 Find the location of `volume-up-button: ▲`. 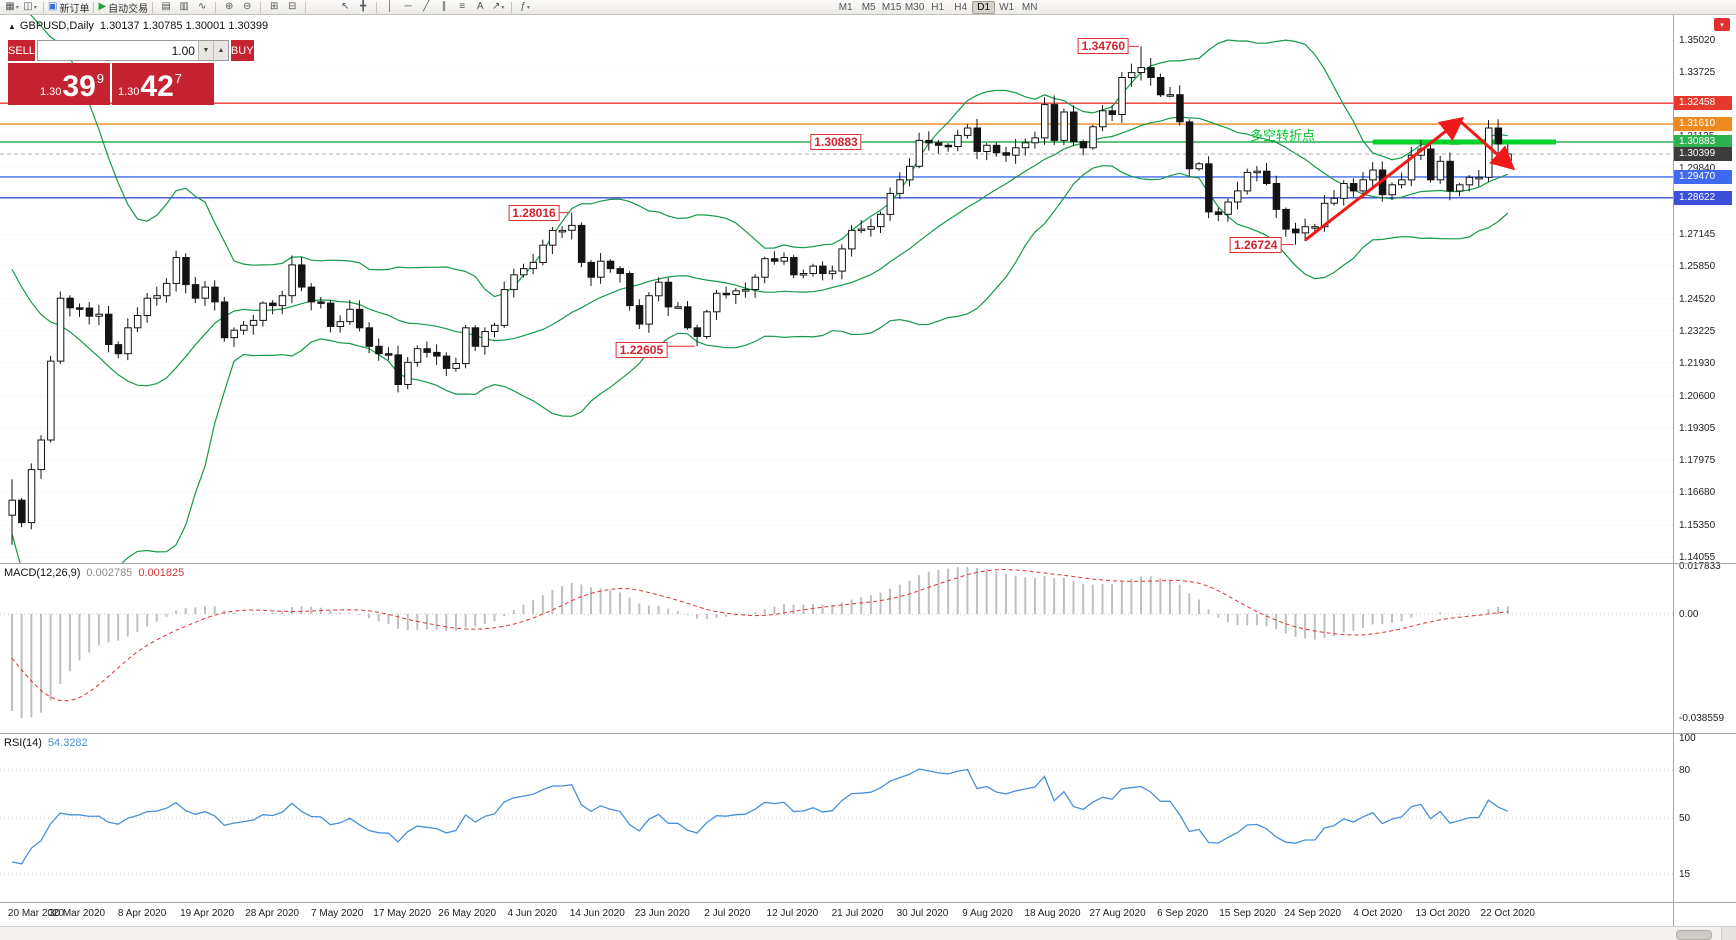

volume-up-button: ▲ is located at coordinates (220, 50).